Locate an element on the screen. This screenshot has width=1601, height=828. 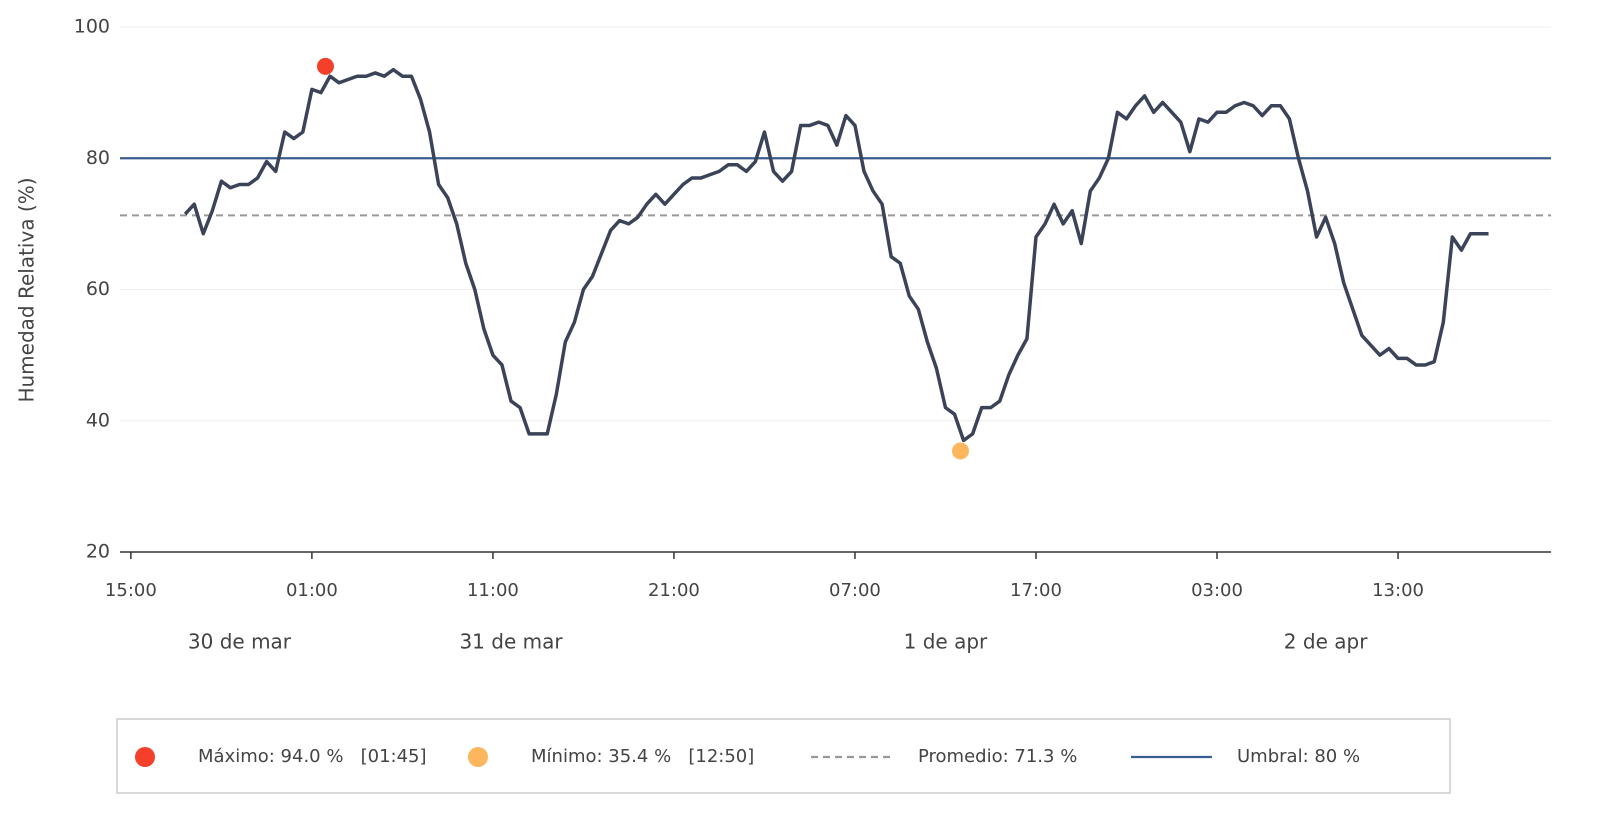
x-tick-label: 07:00 is located at coordinates (855, 590).